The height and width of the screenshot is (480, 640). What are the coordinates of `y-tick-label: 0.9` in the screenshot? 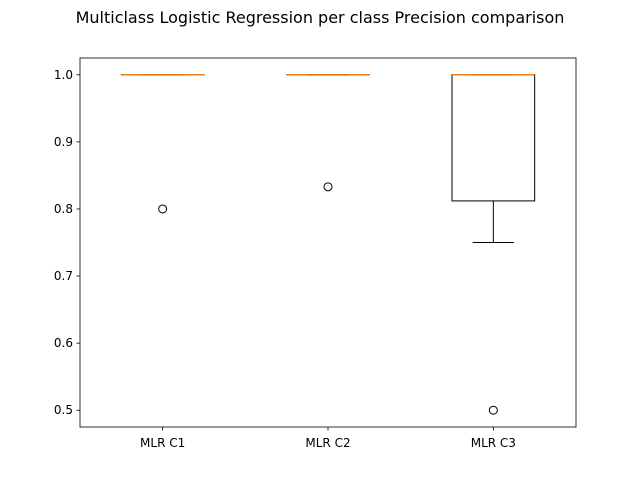 It's located at (63, 142).